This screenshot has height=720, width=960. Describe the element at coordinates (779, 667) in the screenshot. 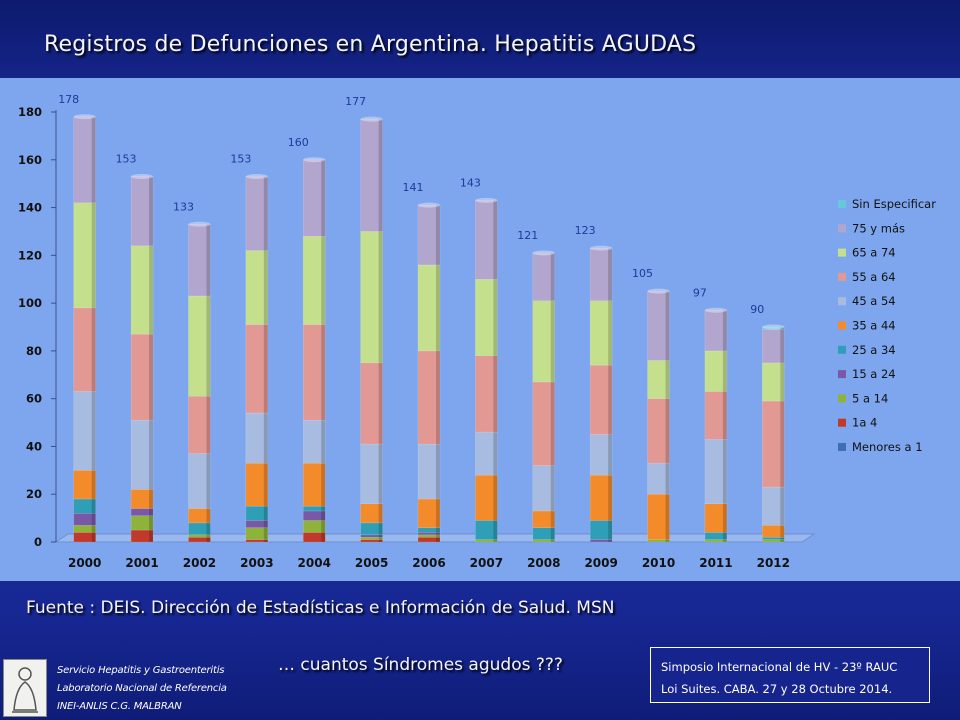

I see `symposium-line-1: Simposio Internacional de HV - 23º RAUC` at that location.